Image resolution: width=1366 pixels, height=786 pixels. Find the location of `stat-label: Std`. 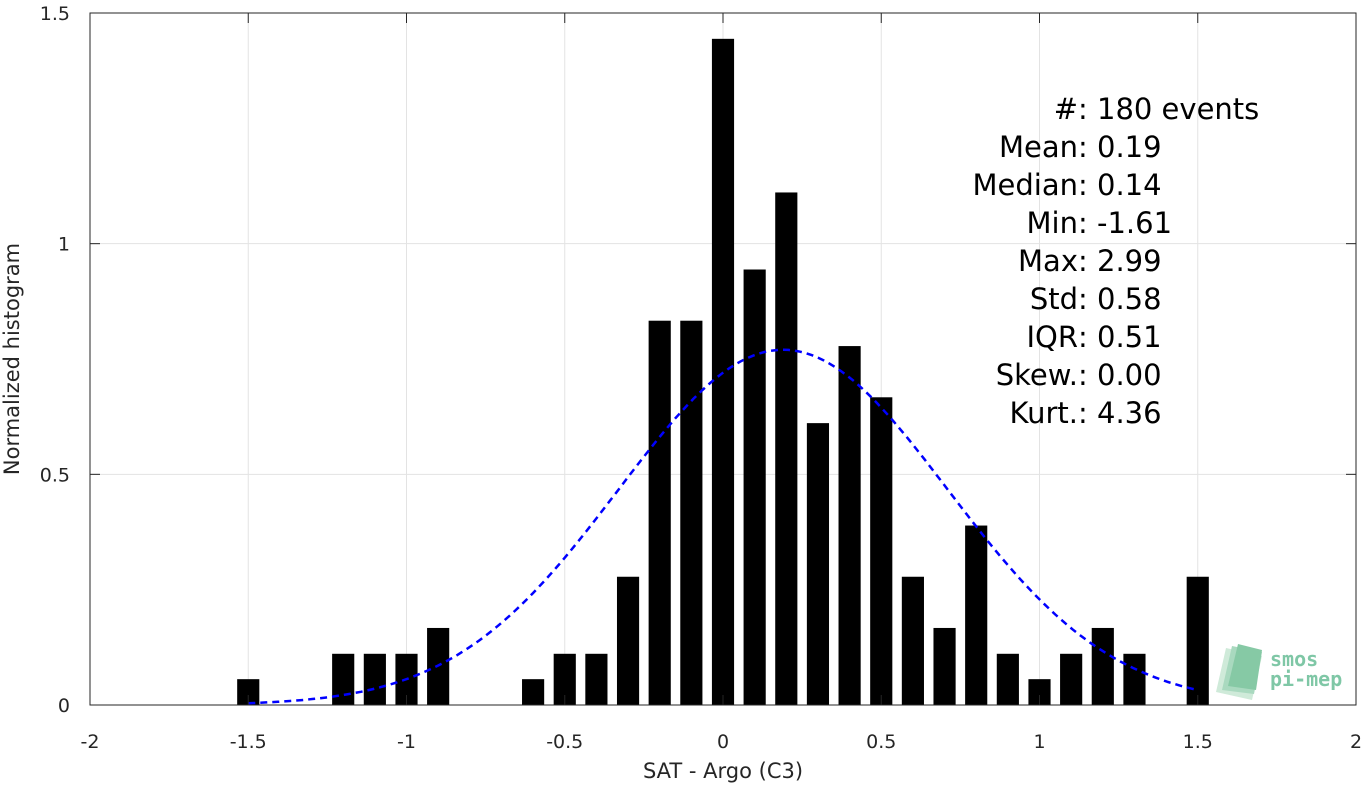

stat-label: Std is located at coordinates (1054, 299).